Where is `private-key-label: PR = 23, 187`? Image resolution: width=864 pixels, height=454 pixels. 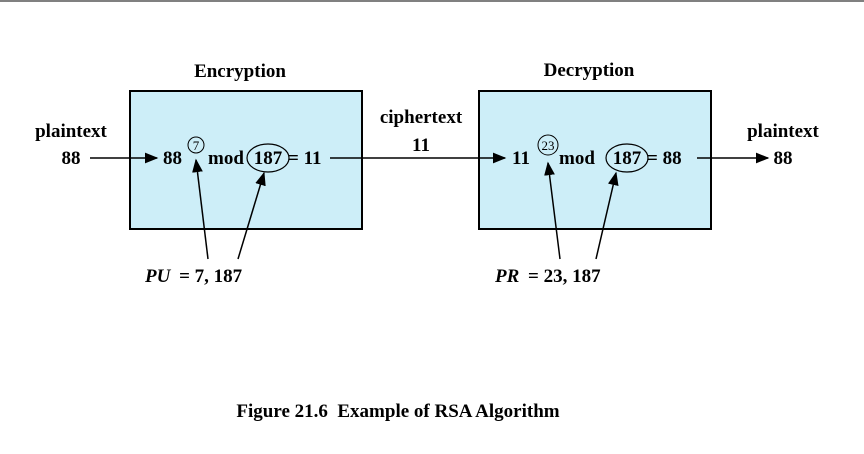
private-key-label: PR = 23, 187 is located at coordinates (547, 276).